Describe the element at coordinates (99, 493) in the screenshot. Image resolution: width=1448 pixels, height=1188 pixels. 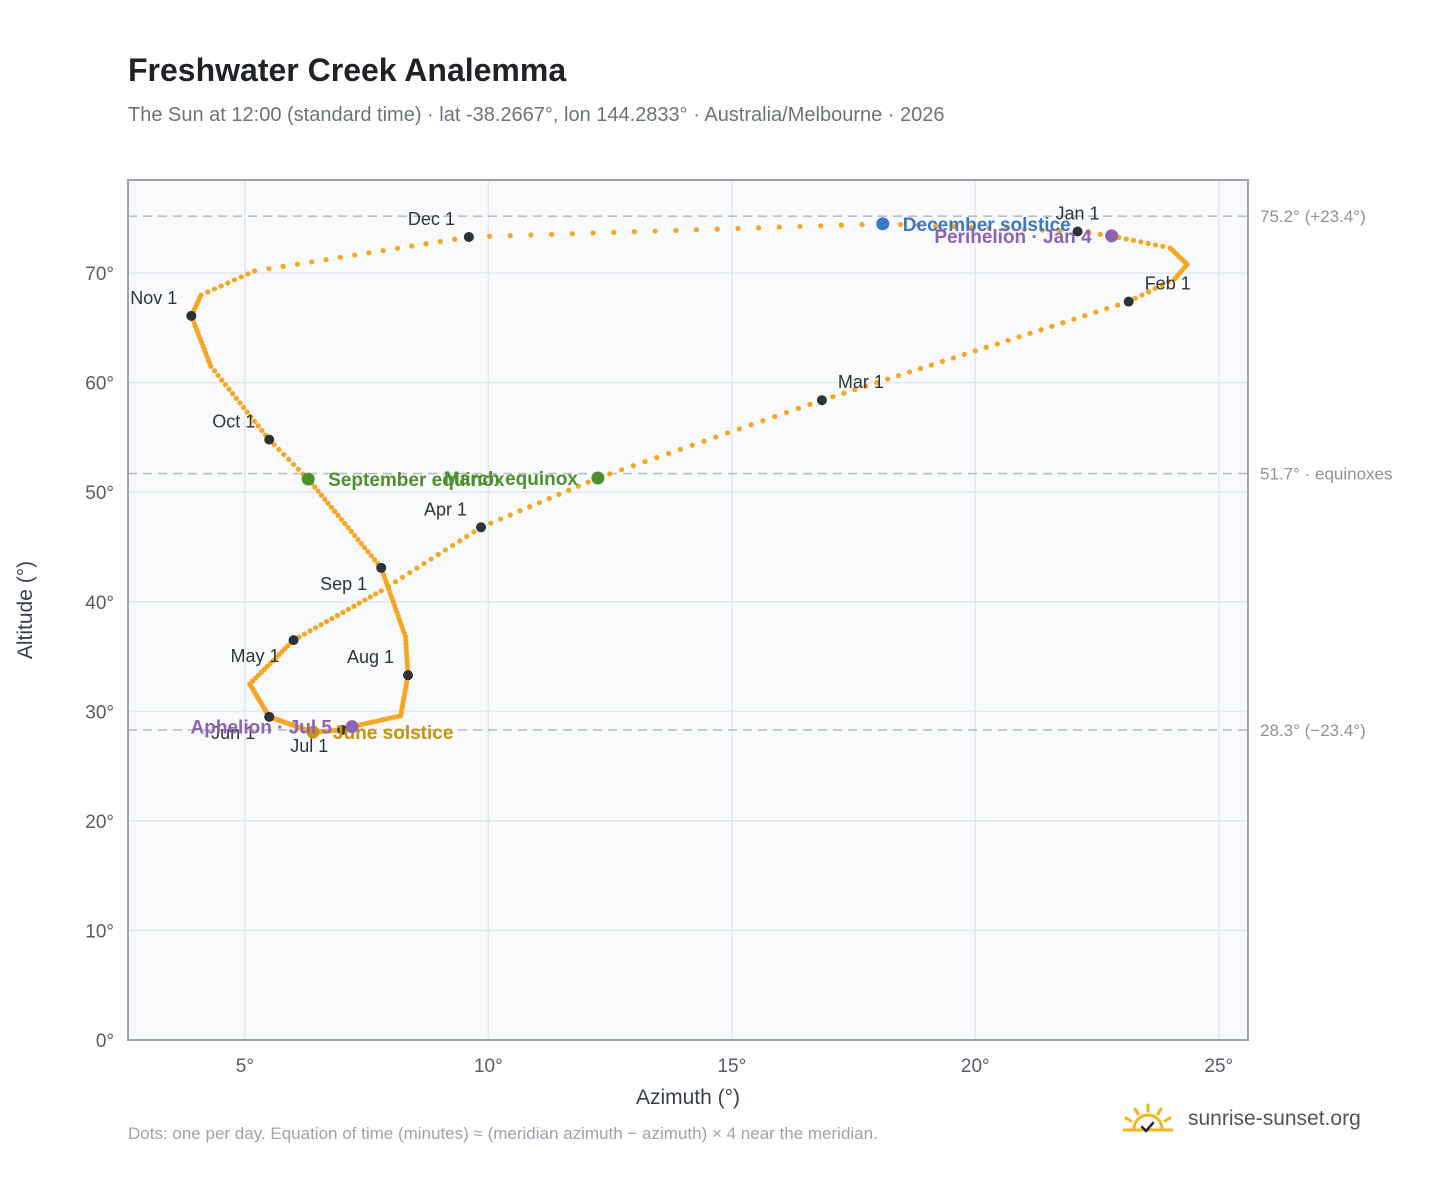
I see `y-tick-label: 50°` at that location.